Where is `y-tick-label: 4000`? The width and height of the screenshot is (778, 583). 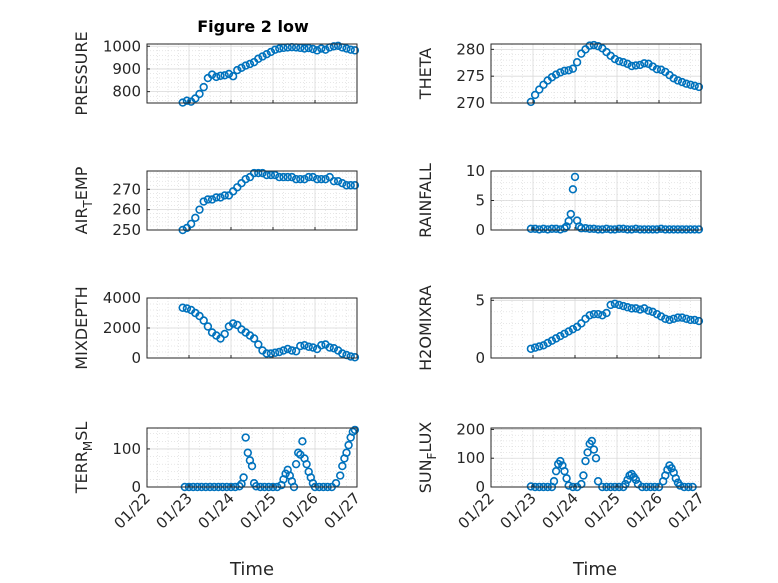 y-tick-label: 4000 is located at coordinates (122, 298).